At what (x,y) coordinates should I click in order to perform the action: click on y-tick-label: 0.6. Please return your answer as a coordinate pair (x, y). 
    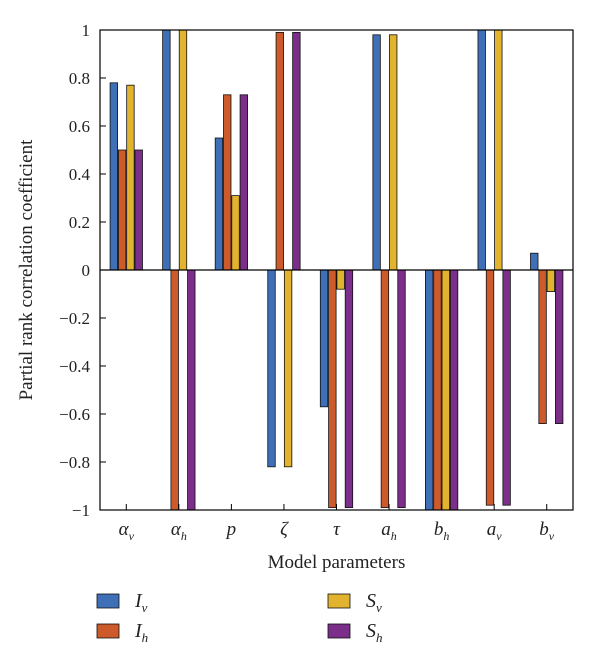
    Looking at the image, I should click on (79, 126).